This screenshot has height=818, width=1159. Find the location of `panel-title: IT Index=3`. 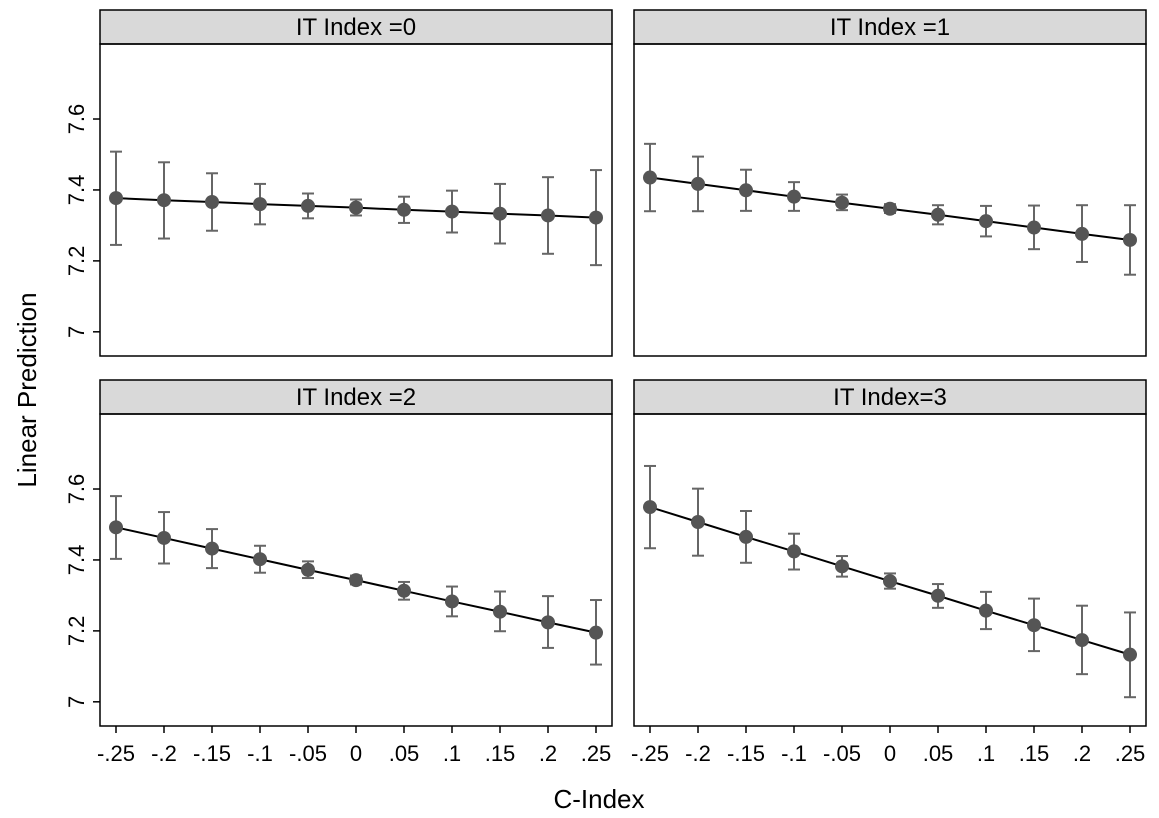

panel-title: IT Index=3 is located at coordinates (890, 397).